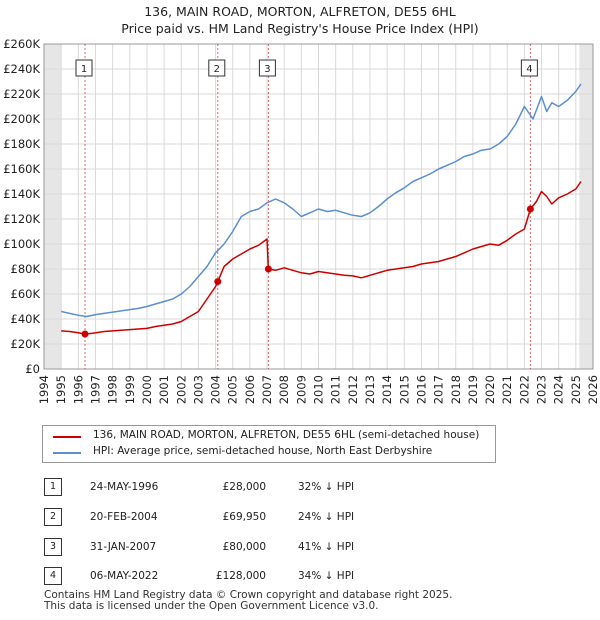 The image size is (600, 620). Describe the element at coordinates (21, 219) in the screenshot. I see `y-tick-label: £120K` at that location.